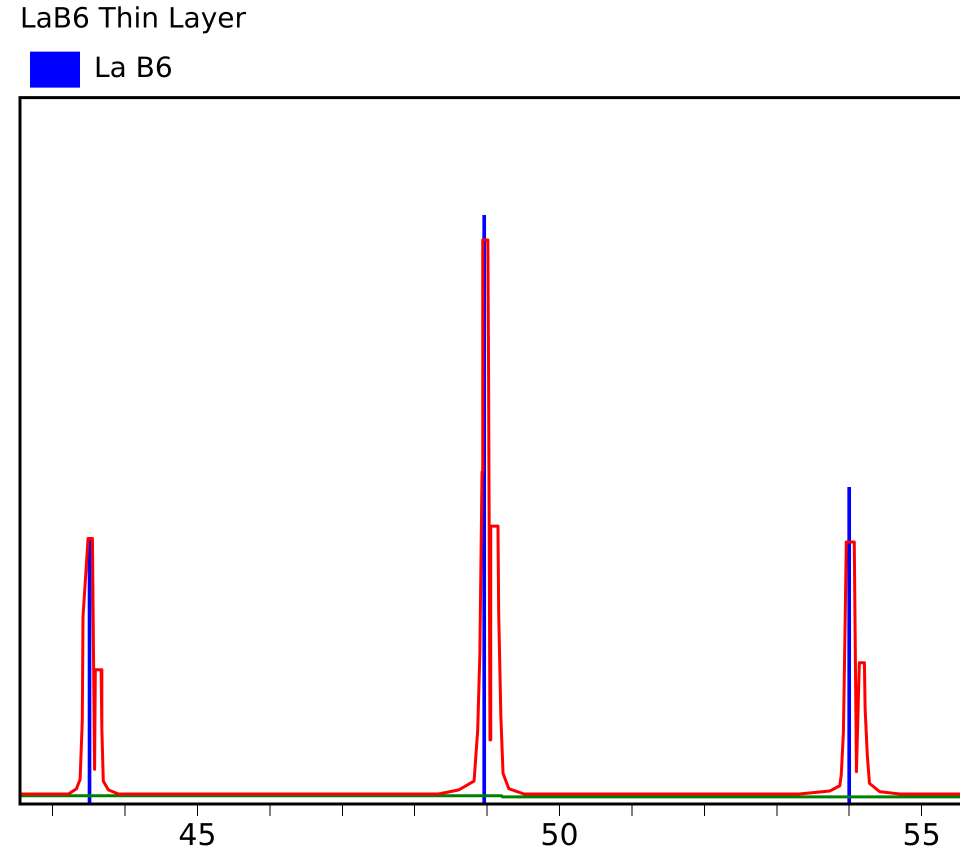 The height and width of the screenshot is (858, 960). I want to click on legend-label: La B6, so click(133, 67).